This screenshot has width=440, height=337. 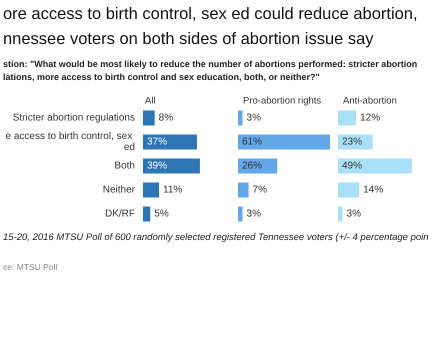 I want to click on data-label: 61%, so click(x=252, y=142).